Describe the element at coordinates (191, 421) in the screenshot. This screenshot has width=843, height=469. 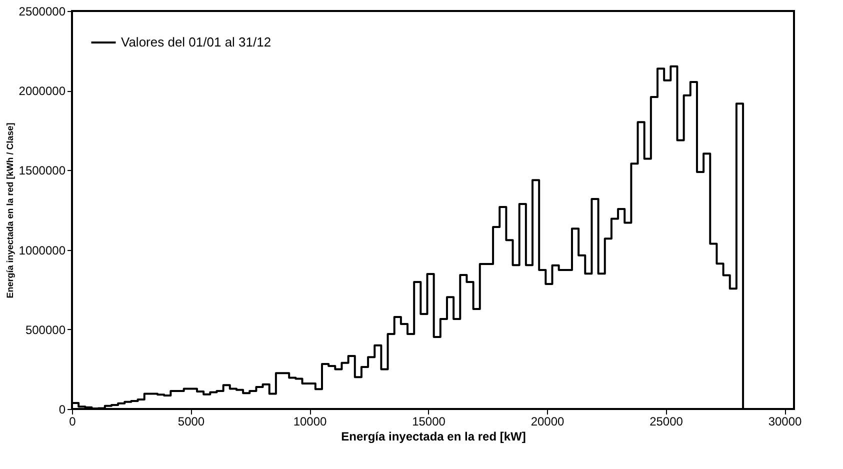
I see `x-tick-label: 5000` at that location.